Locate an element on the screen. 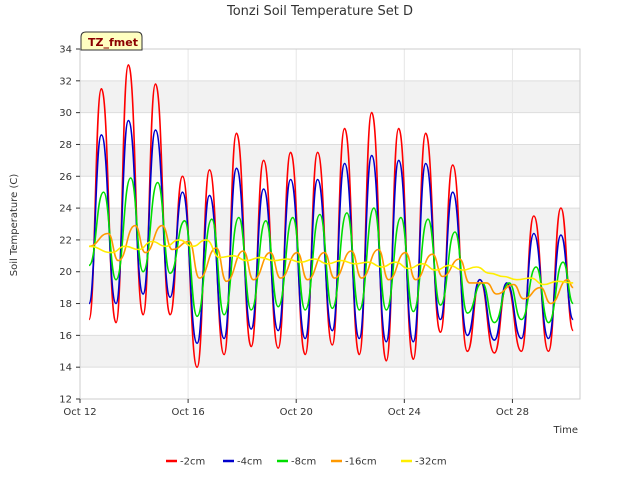  x-tick-label: Oct 12 is located at coordinates (79, 412).